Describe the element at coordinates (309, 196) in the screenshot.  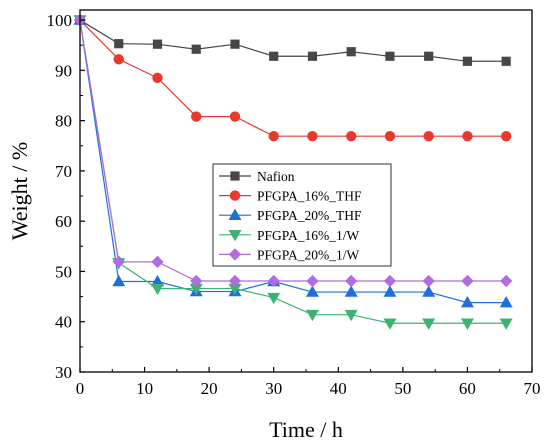
I see `legend-label: PFGPA_16%_THF` at that location.